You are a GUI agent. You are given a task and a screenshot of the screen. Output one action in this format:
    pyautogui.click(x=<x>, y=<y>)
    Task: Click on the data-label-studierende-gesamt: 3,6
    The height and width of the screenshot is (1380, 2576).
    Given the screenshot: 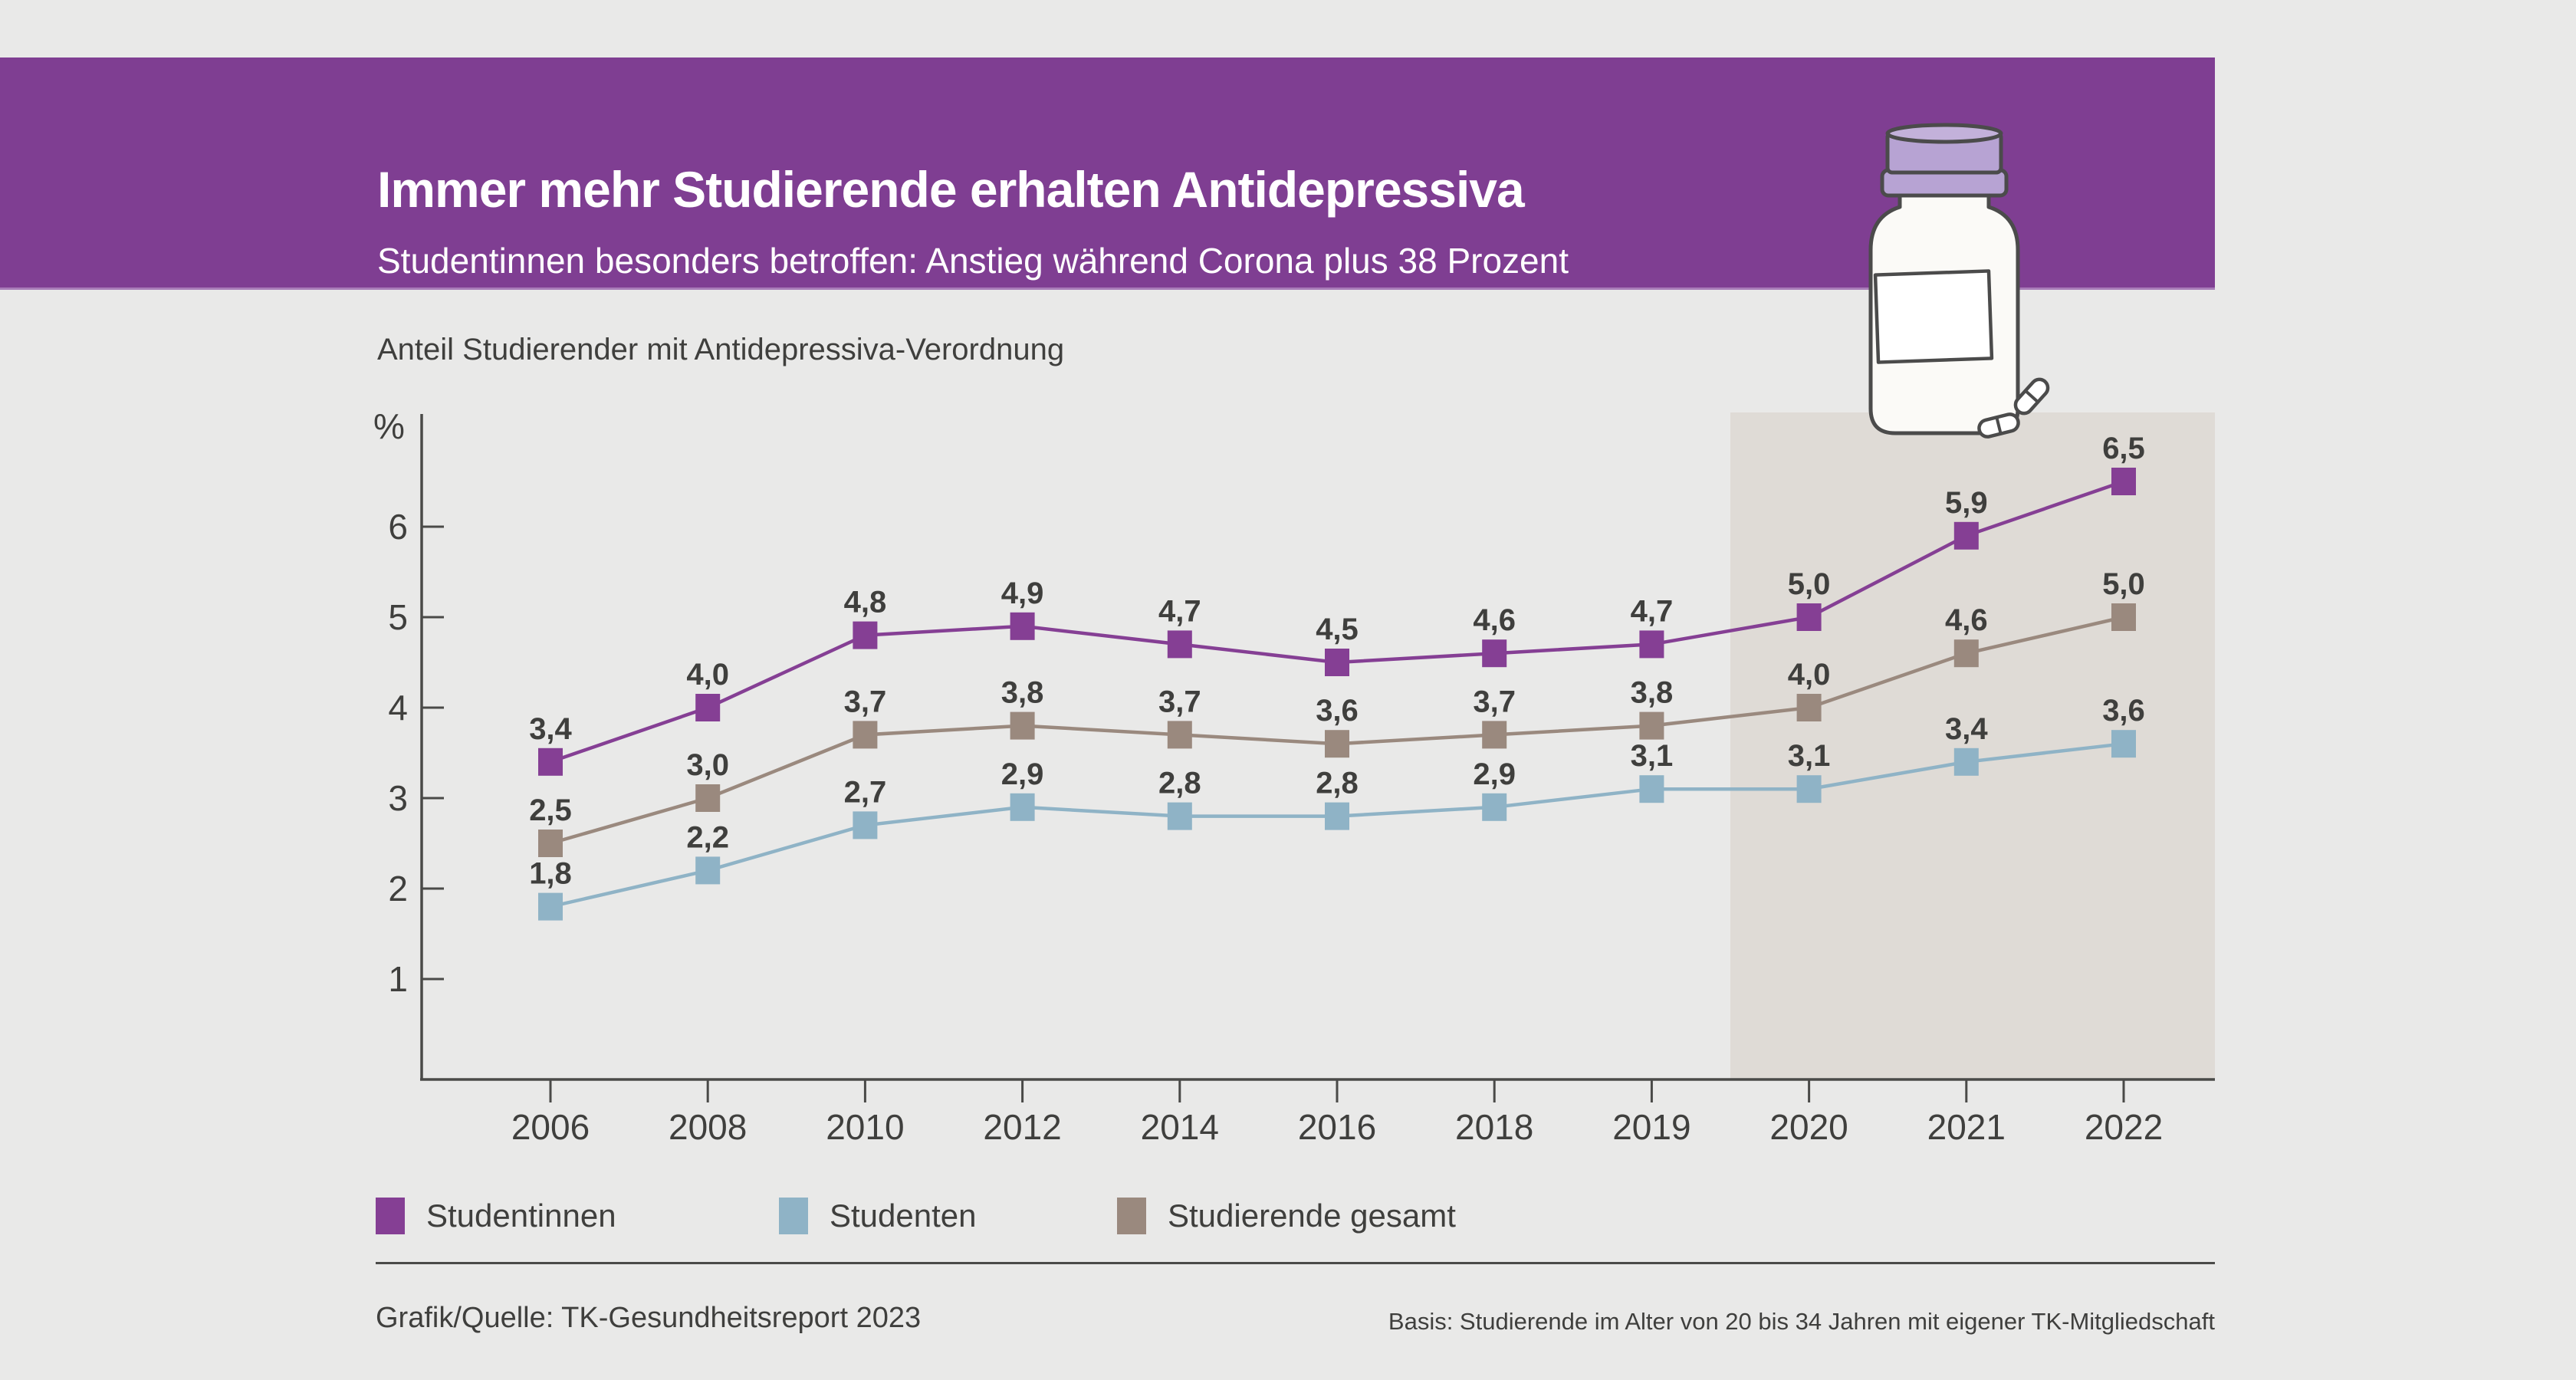 What is the action you would take?
    pyautogui.click(x=1338, y=711)
    